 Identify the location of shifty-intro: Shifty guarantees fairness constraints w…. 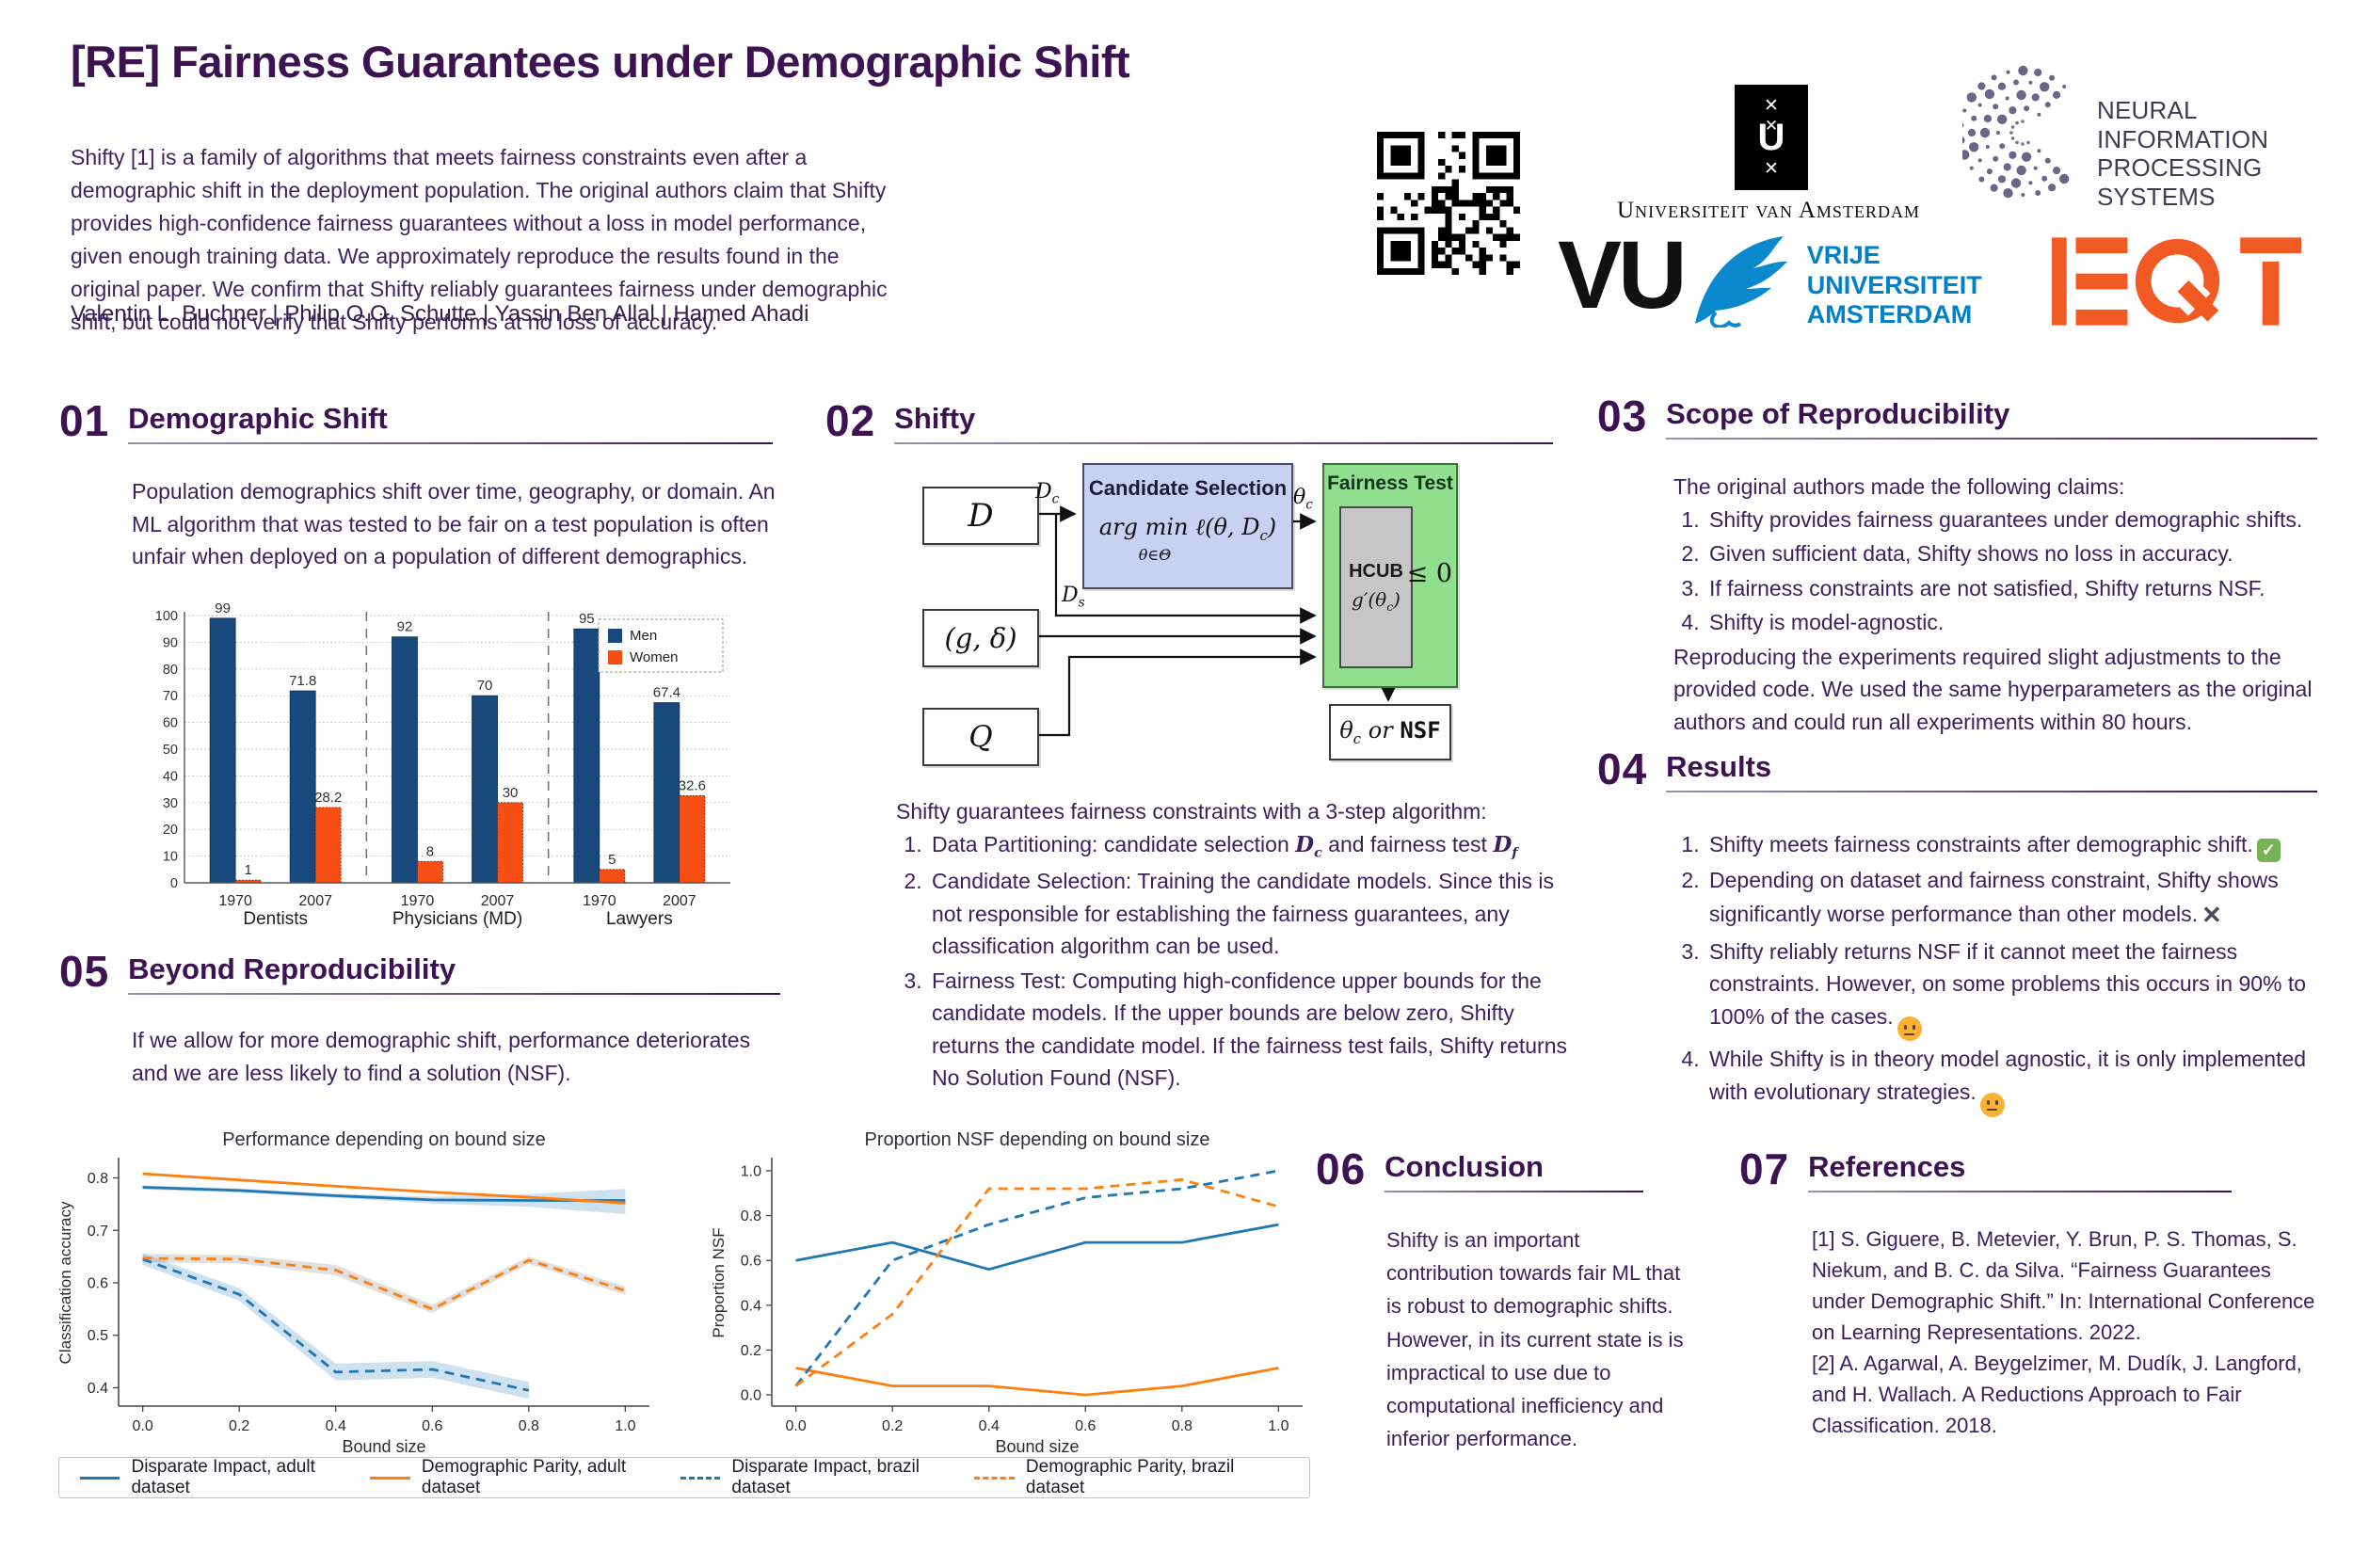
(1191, 811).